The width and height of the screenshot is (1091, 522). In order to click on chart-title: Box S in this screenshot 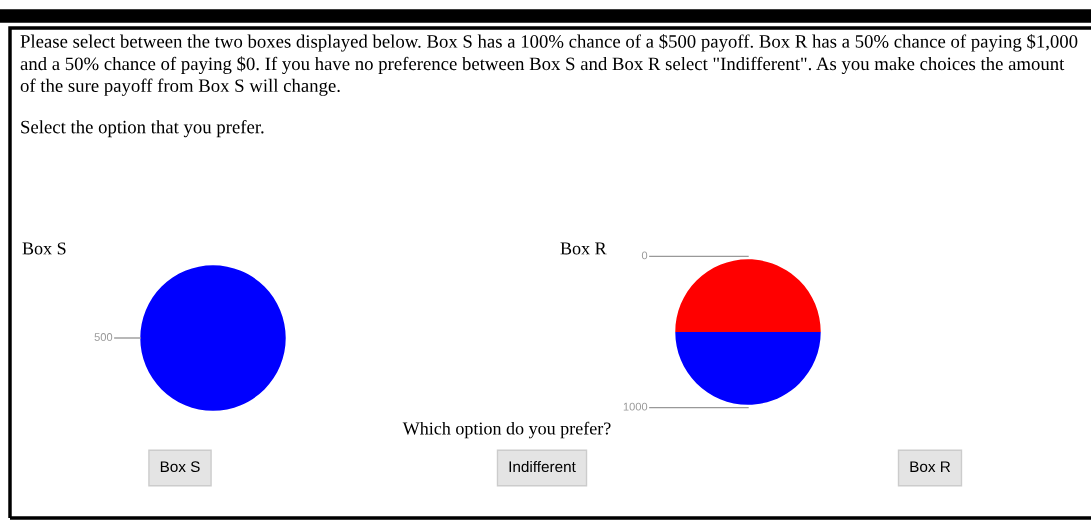, I will do `click(44, 248)`.